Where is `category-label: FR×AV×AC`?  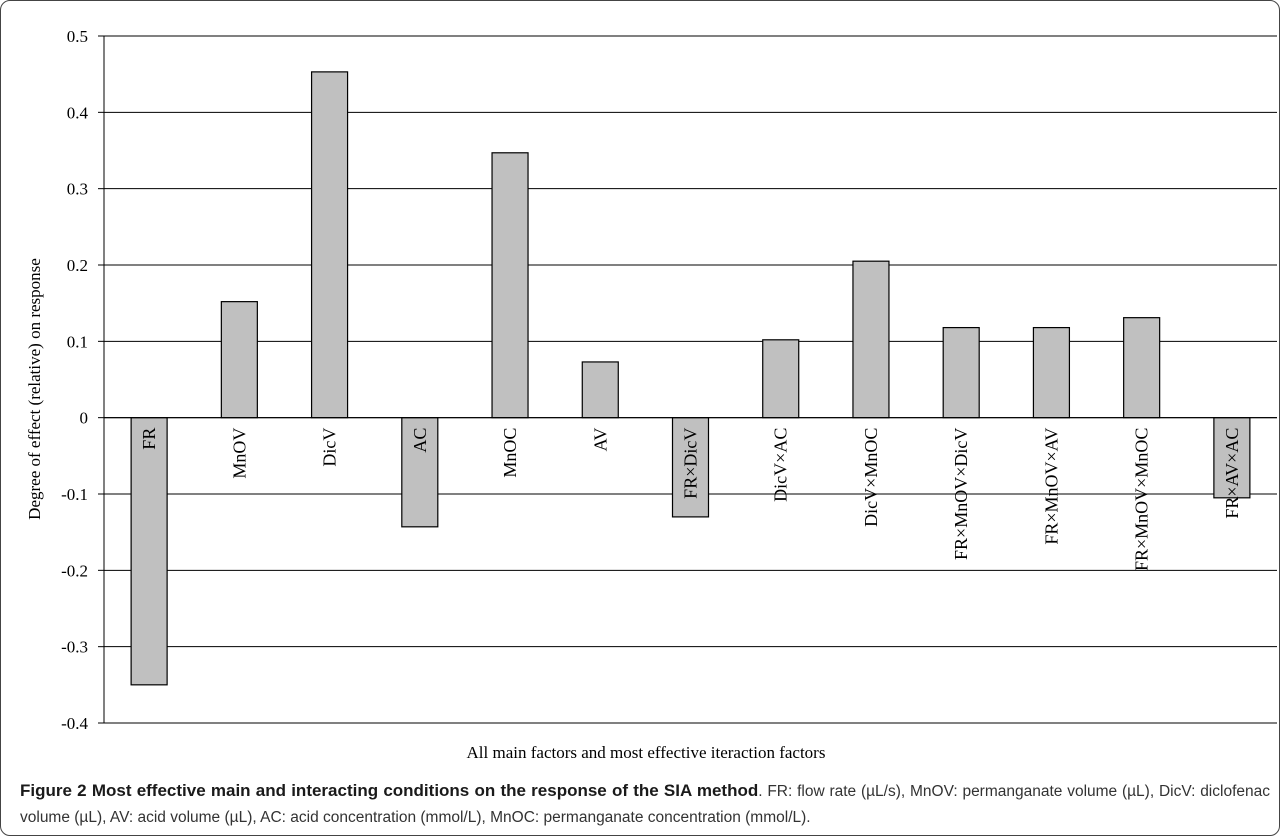
category-label: FR×AV×AC is located at coordinates (1232, 473).